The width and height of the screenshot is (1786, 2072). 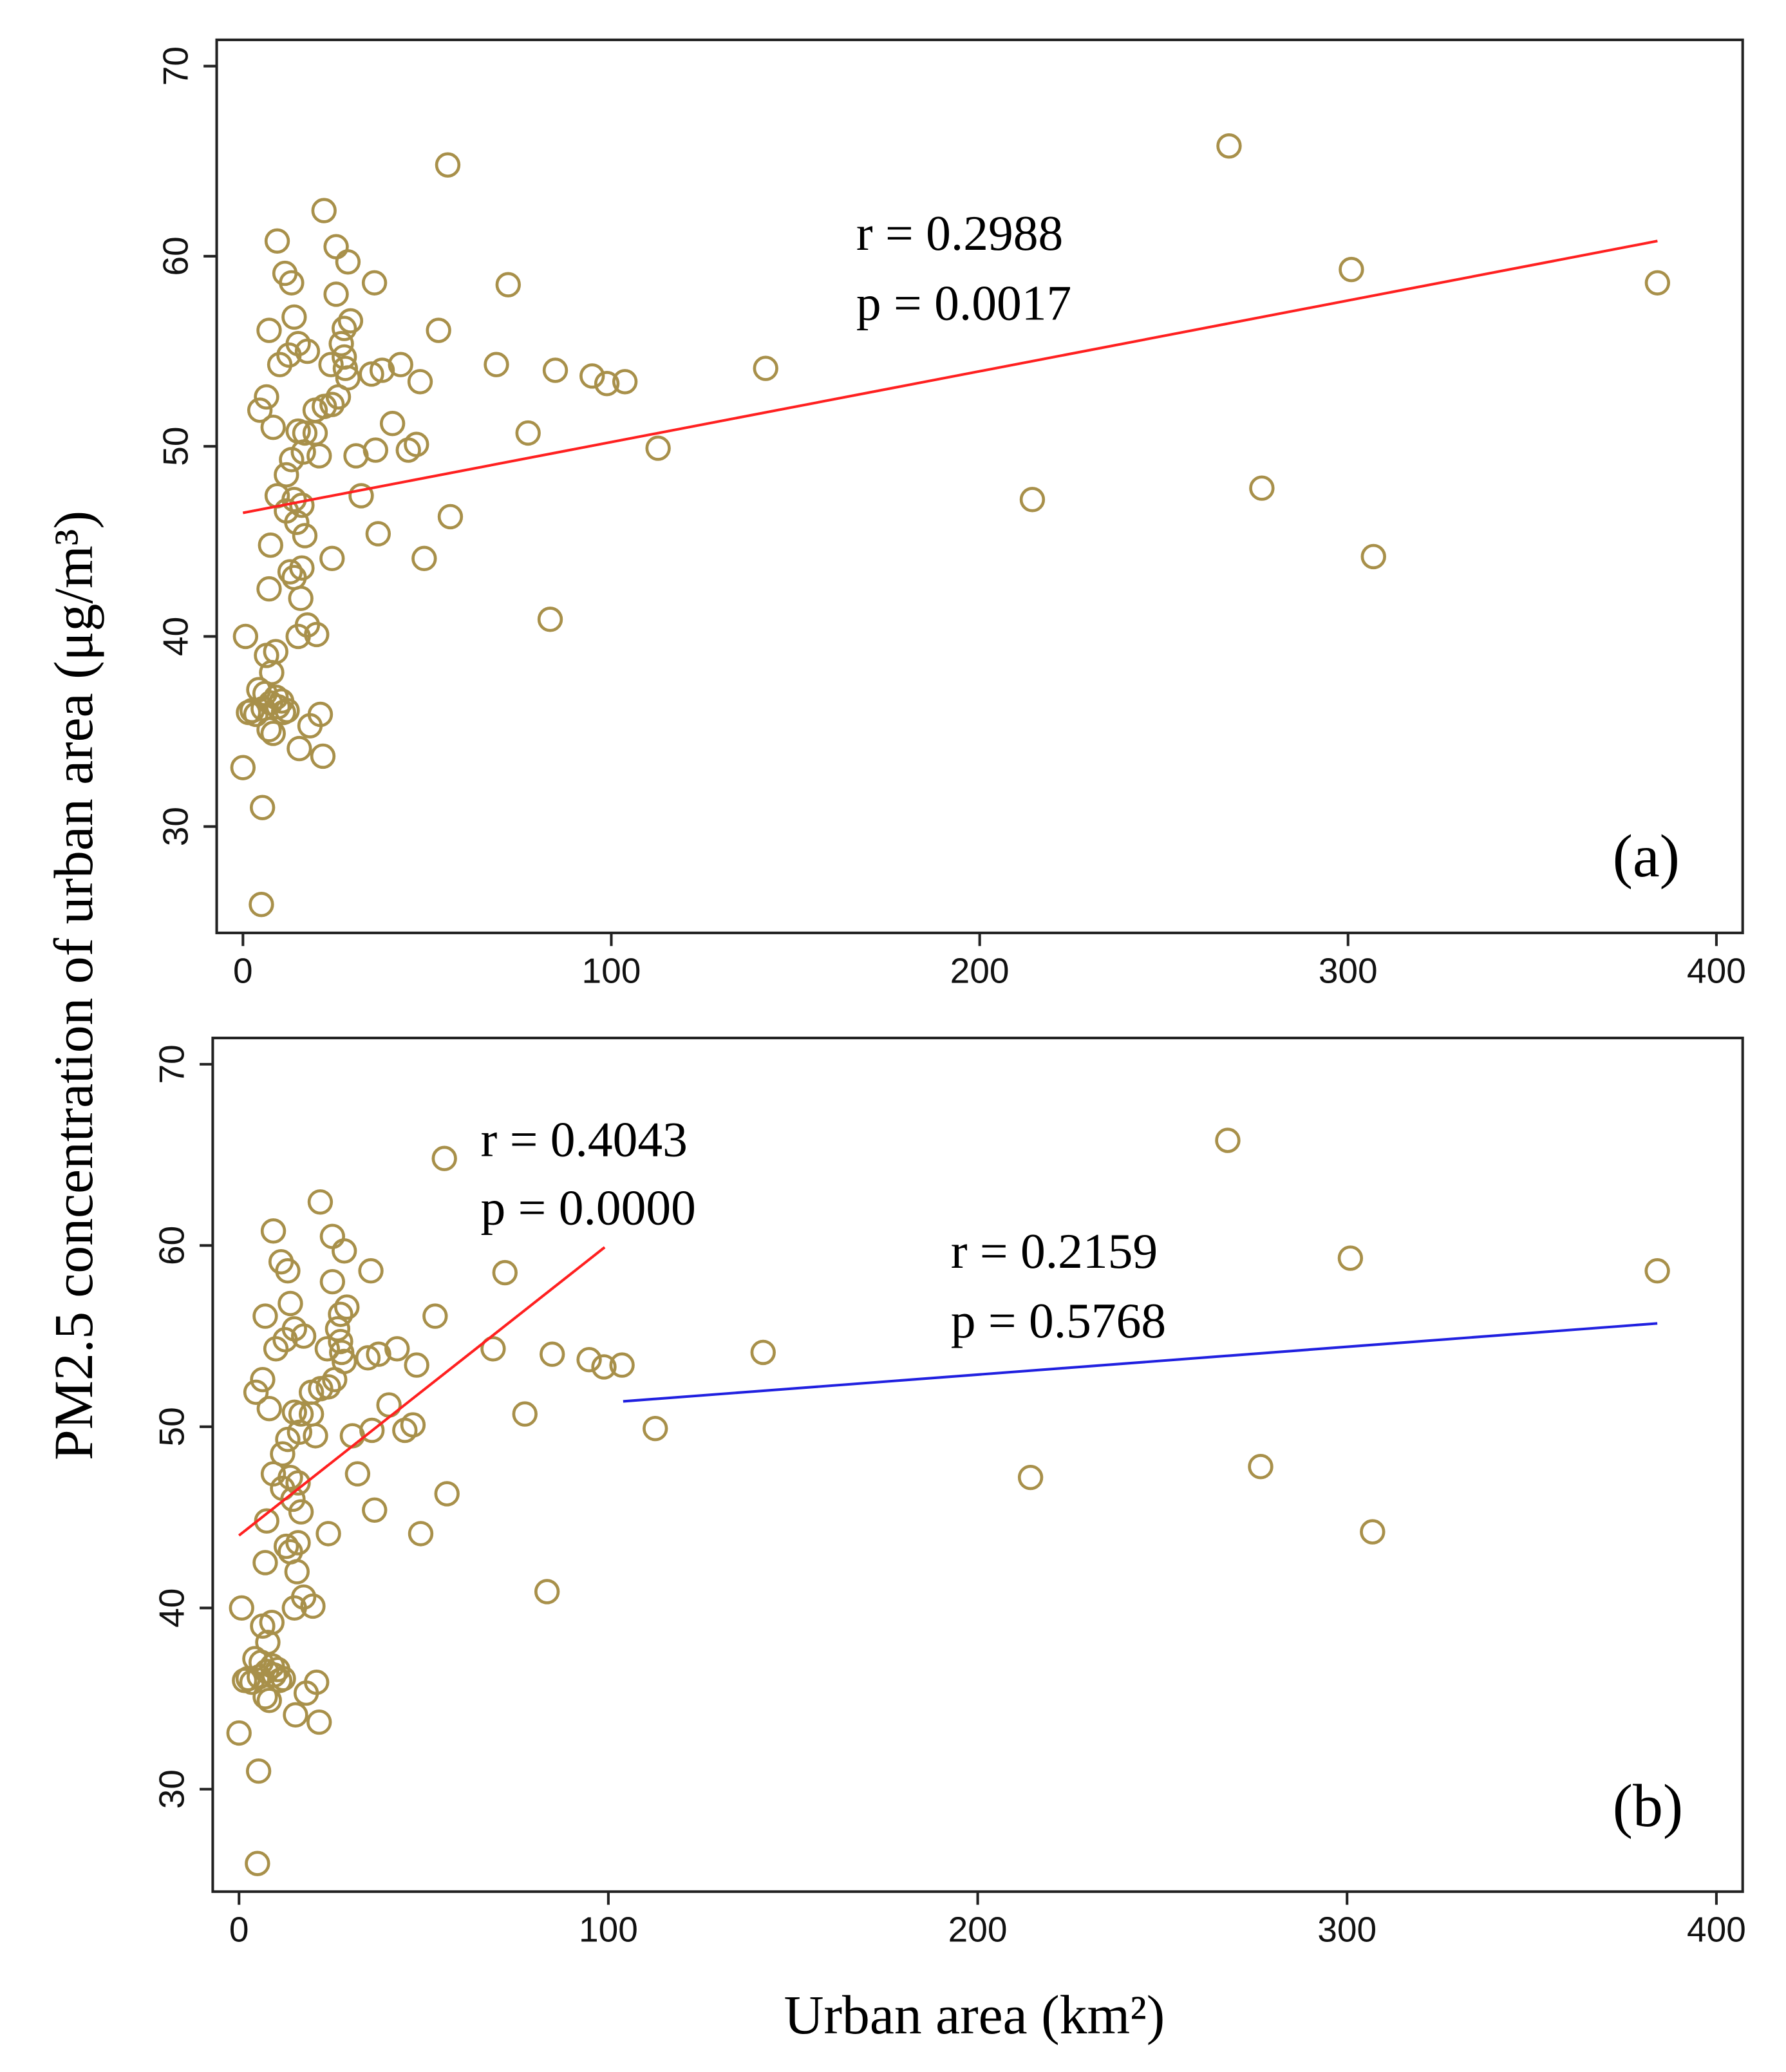 I want to click on x-axis-label: Urban area (km²), so click(x=974, y=2015).